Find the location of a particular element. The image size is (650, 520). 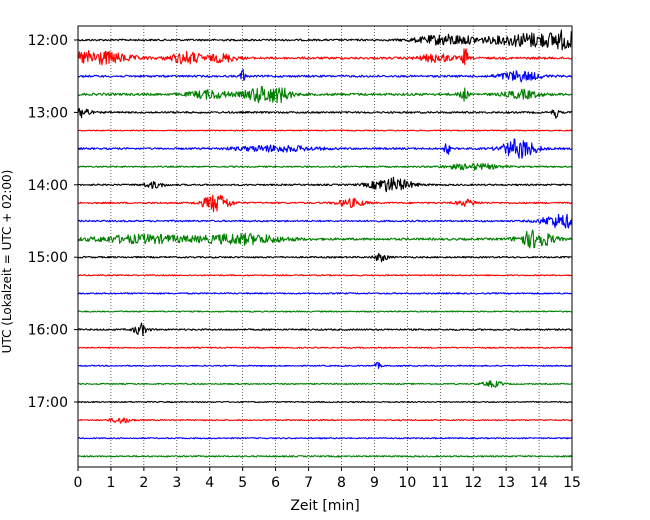

x-tick-label: 10 is located at coordinates (407, 483).